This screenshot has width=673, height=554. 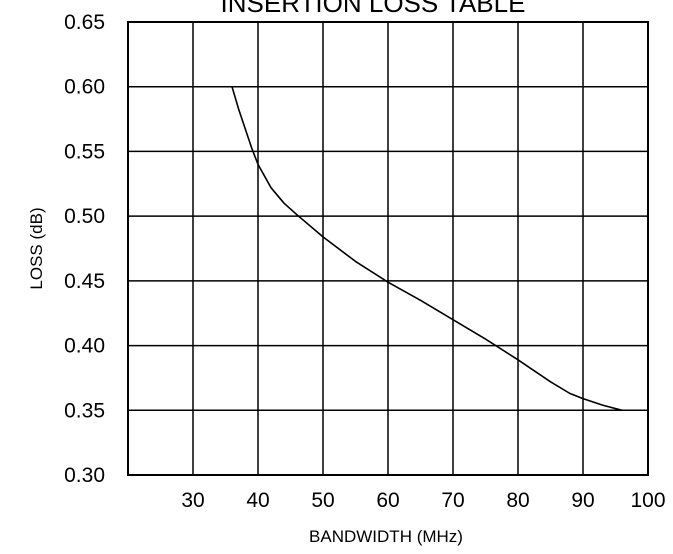 What do you see at coordinates (84, 346) in the screenshot?
I see `y-tick-label: 0.40` at bounding box center [84, 346].